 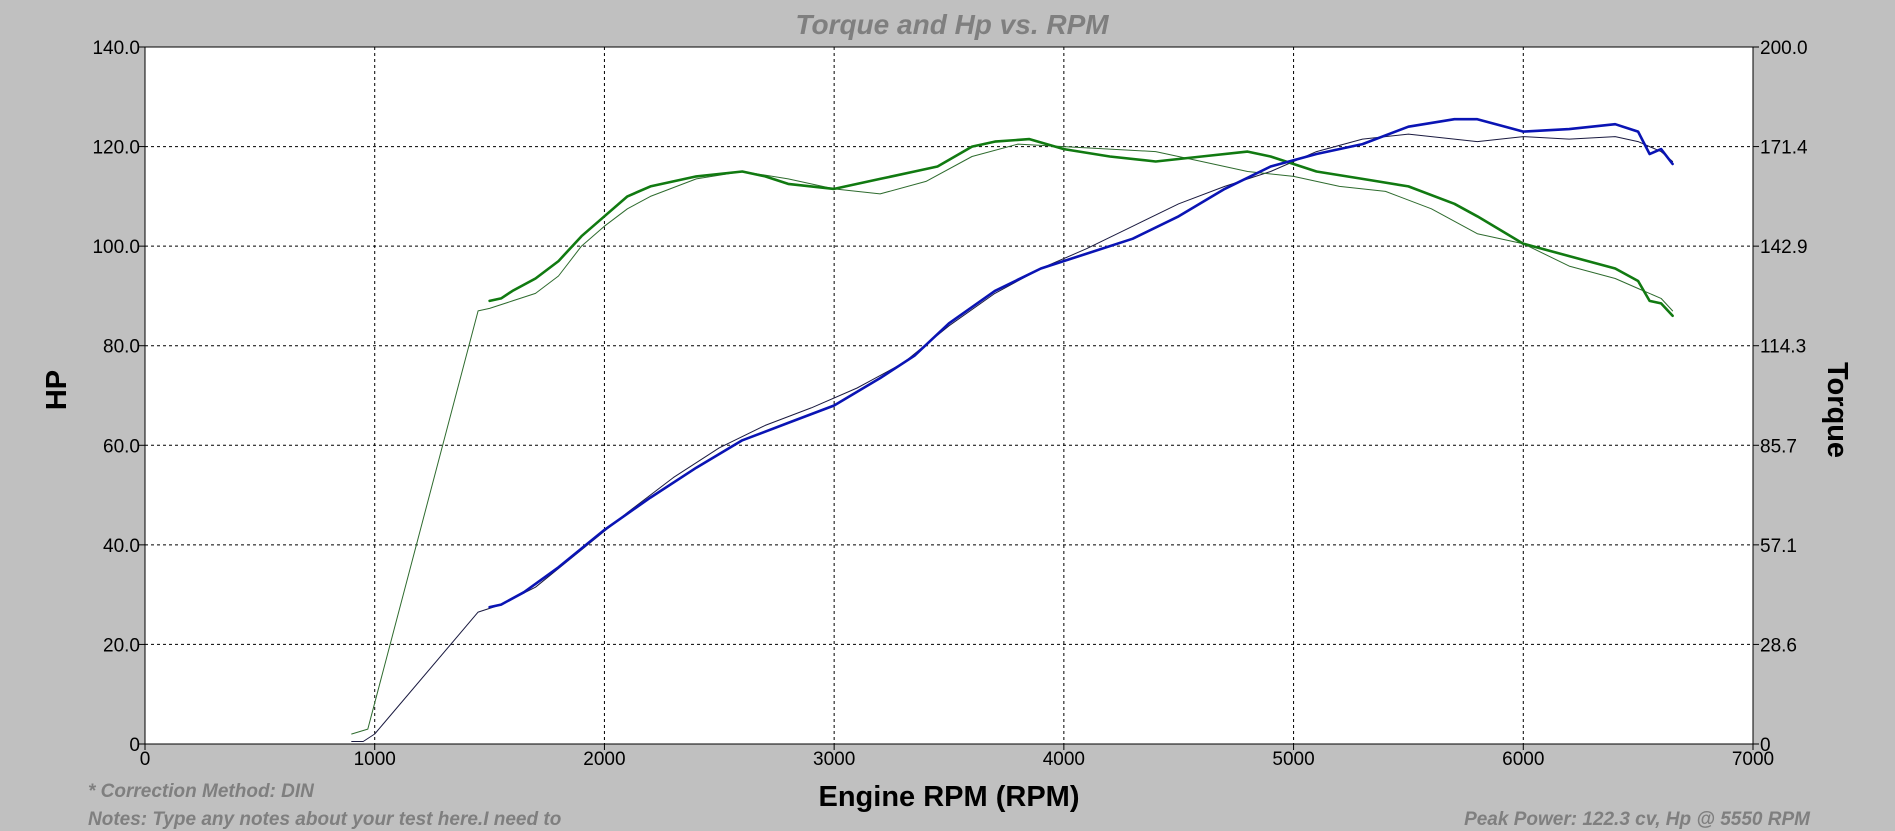 I want to click on y-right-axis-ticks: 0 28.6 57.1 85.7 114.3 142.9 171.4 200.0, so click(x=1780, y=397).